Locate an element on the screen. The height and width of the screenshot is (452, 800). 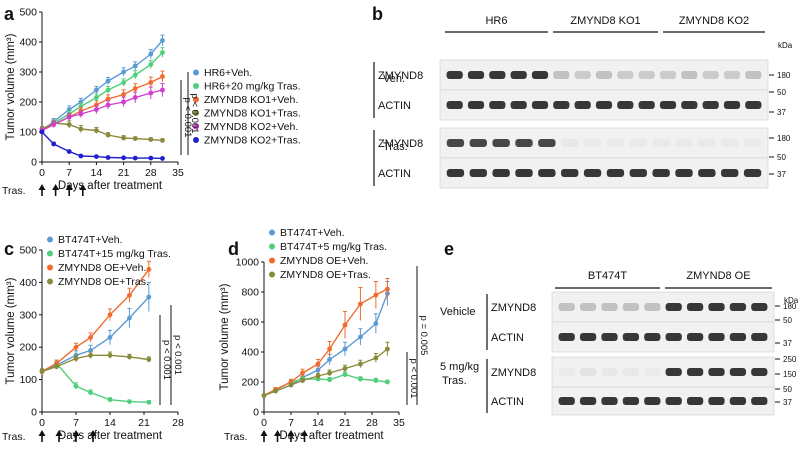
y-tick-label: 200 is located at coordinates (28, 103).